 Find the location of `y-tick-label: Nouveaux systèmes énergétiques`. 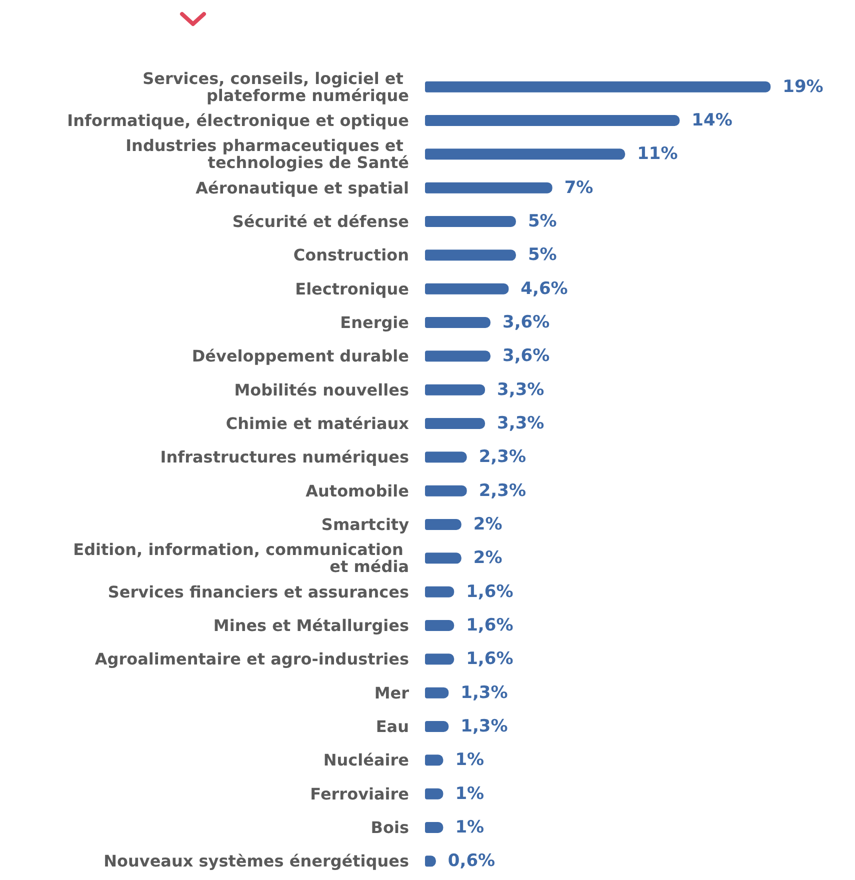

y-tick-label: Nouveaux systèmes énergétiques is located at coordinates (256, 861).